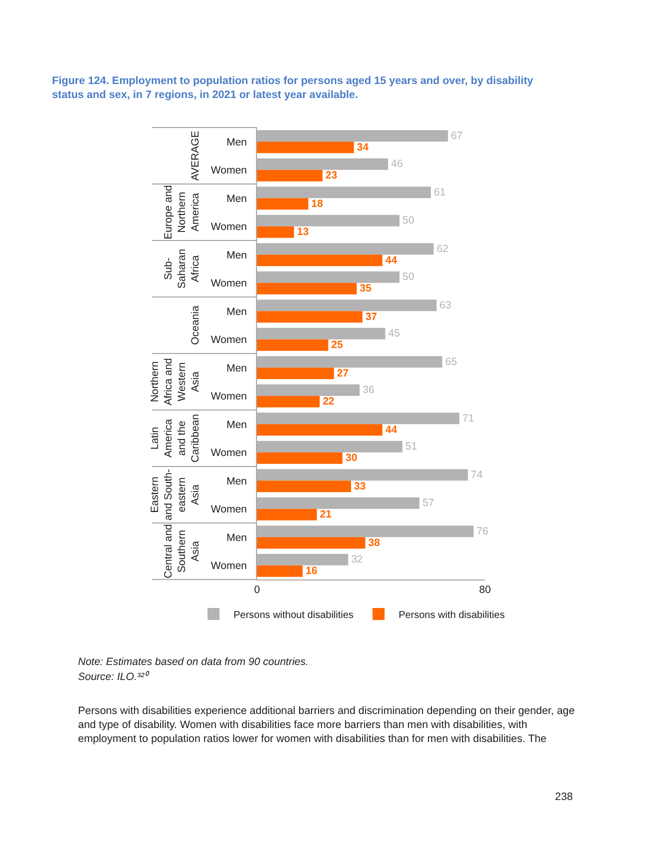  Describe the element at coordinates (446, 305) in the screenshot. I see `data-label: 63` at that location.